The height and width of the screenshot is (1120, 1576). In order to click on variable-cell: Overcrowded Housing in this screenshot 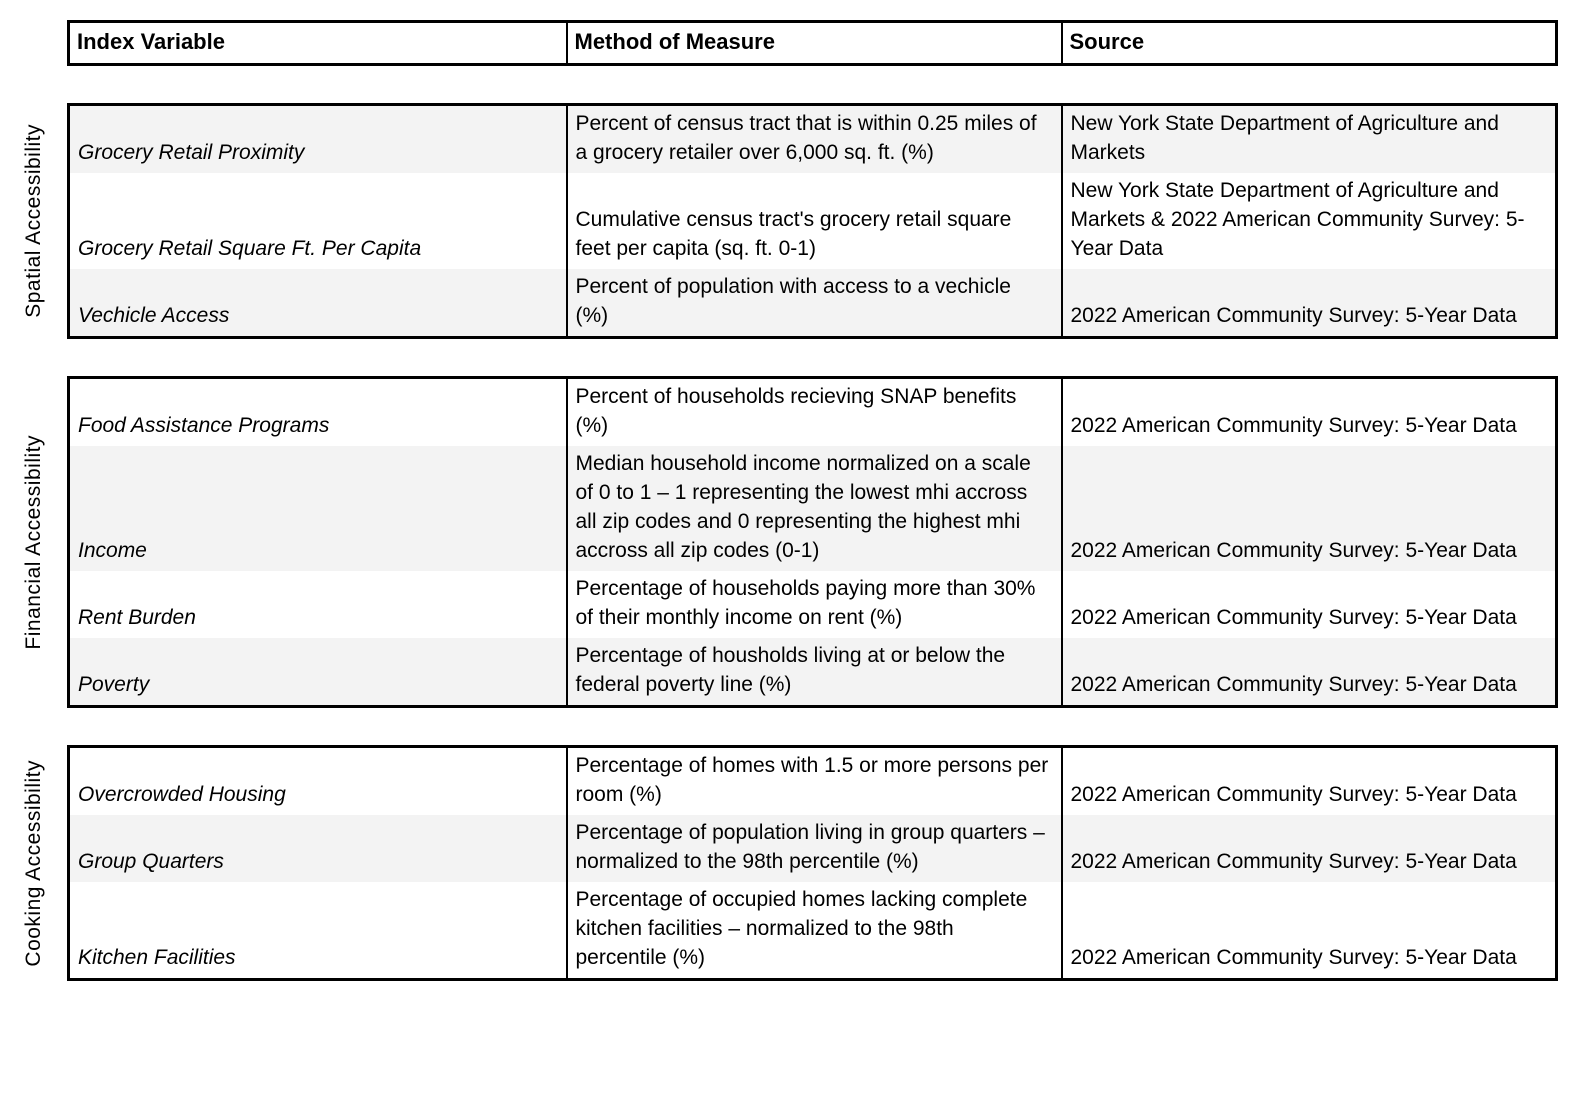, I will do `click(182, 794)`.